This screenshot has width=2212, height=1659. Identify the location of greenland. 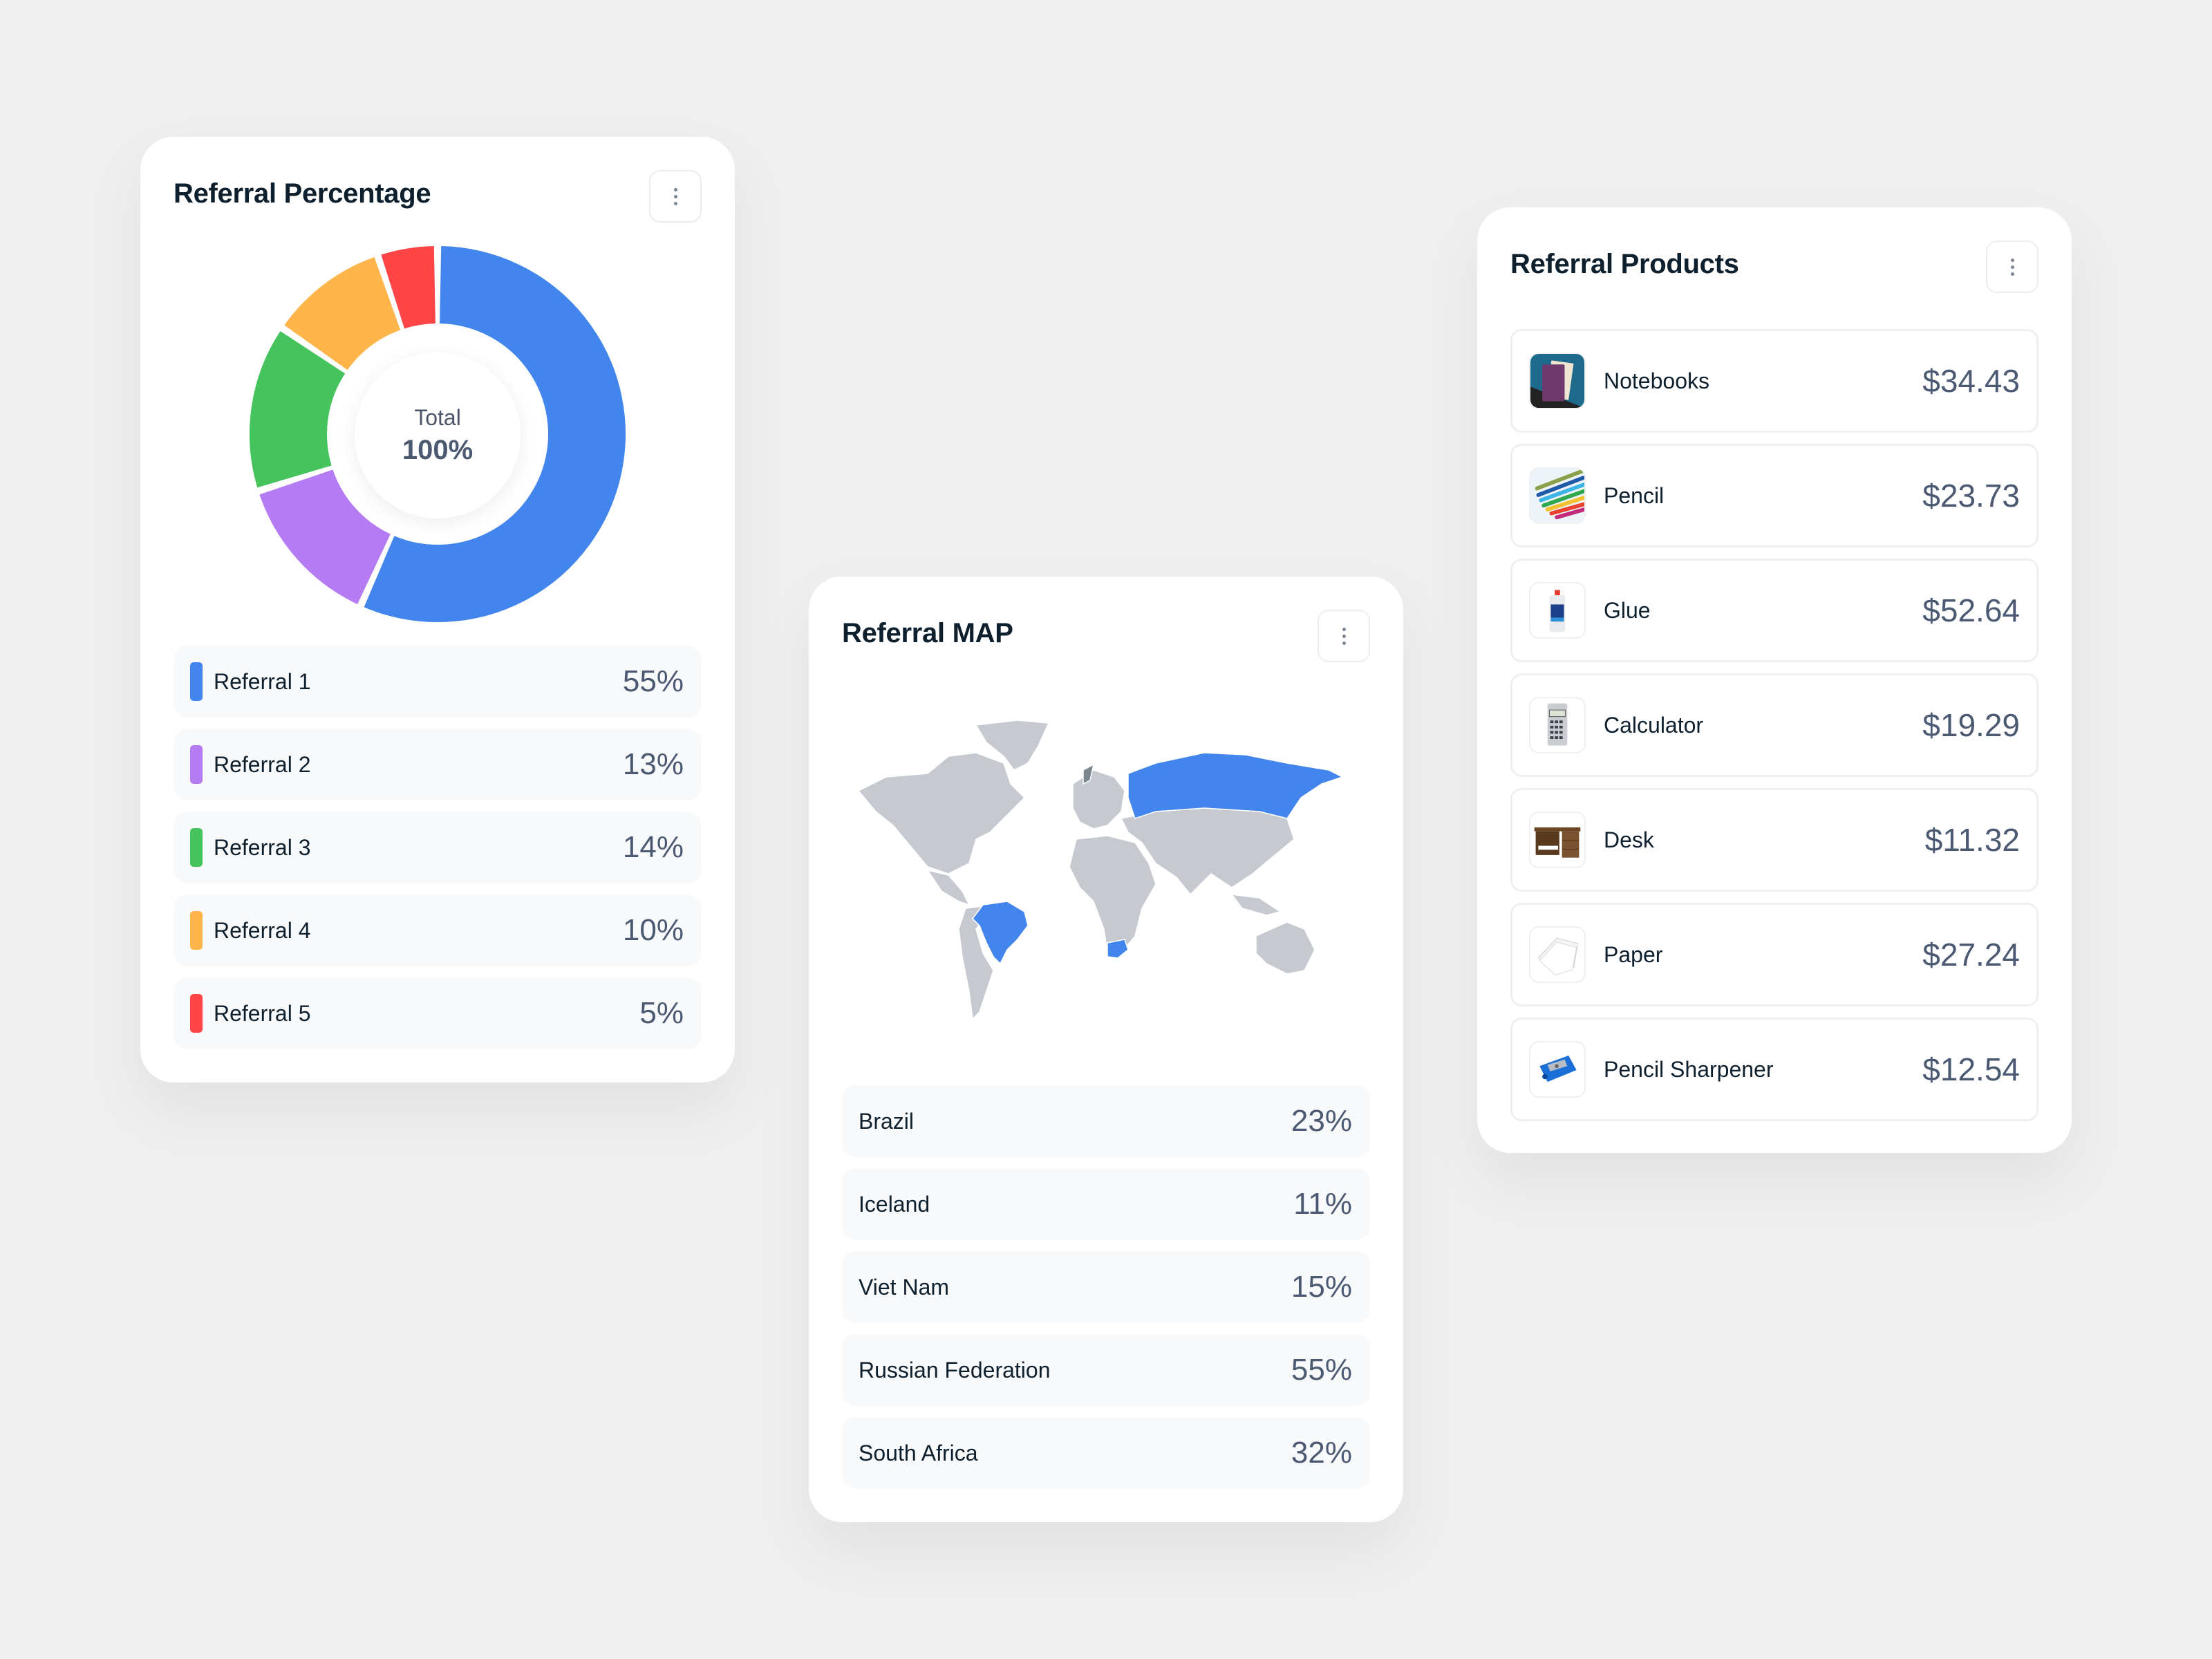
(1013, 746).